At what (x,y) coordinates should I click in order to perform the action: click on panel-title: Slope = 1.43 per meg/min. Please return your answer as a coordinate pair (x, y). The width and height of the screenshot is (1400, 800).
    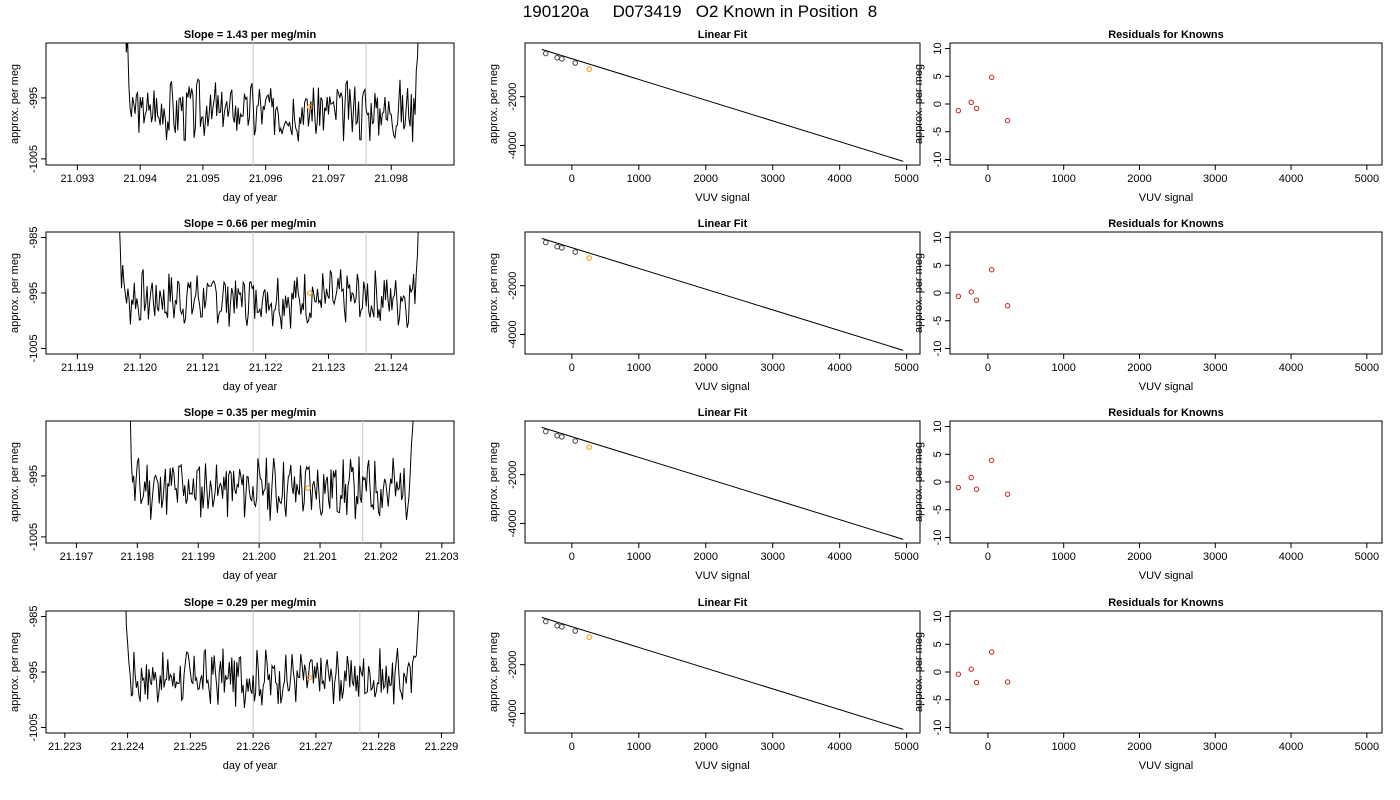
    Looking at the image, I should click on (250, 35).